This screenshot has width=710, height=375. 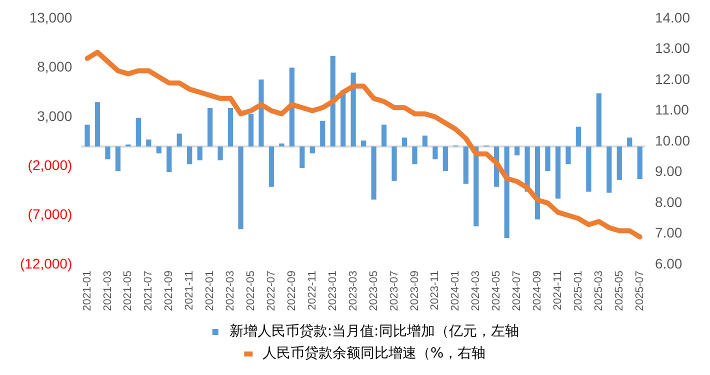 I want to click on x-tick-label: 2024-01, so click(x=456, y=291).